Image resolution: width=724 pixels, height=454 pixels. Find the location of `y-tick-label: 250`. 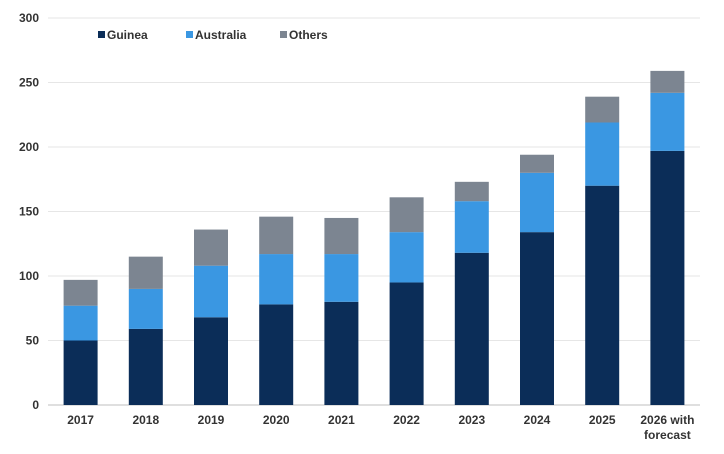

y-tick-label: 250 is located at coordinates (29, 83).